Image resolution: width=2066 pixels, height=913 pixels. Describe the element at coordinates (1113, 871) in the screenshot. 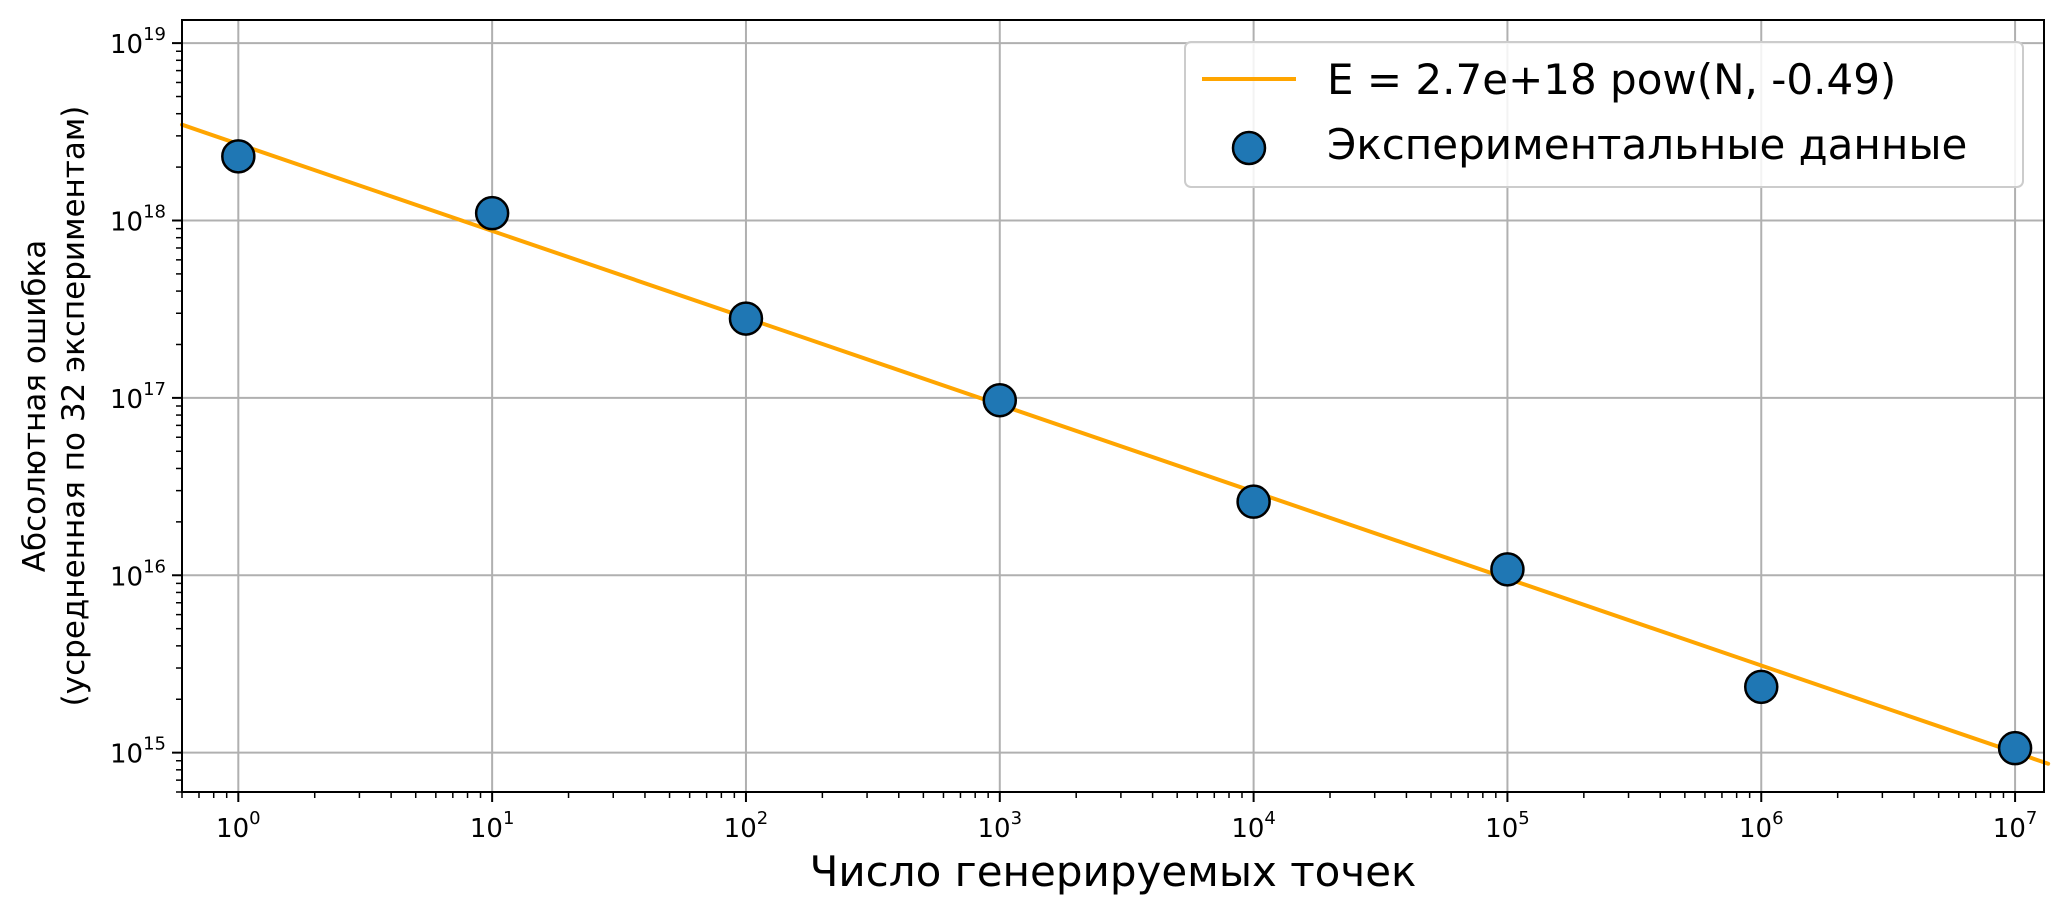

I see `x-axis-title: Число генерируемых точек` at that location.